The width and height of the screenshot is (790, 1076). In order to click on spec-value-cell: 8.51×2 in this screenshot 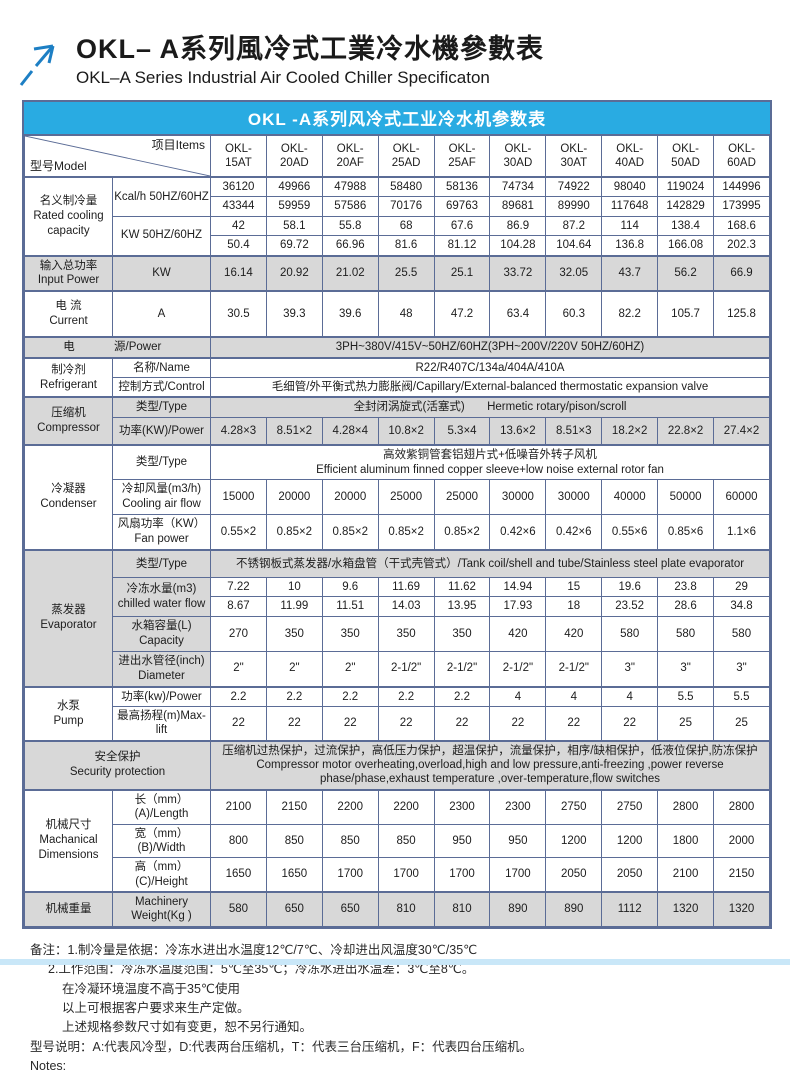, I will do `click(294, 431)`.